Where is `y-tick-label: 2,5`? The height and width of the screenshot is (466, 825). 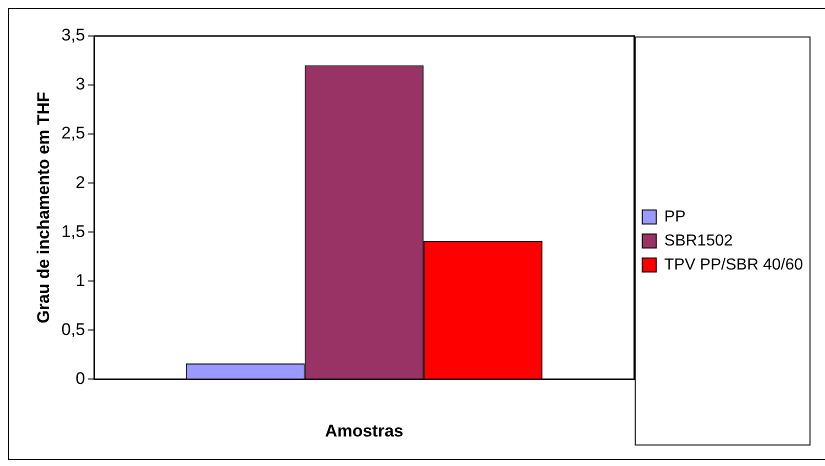 y-tick-label: 2,5 is located at coordinates (73, 133).